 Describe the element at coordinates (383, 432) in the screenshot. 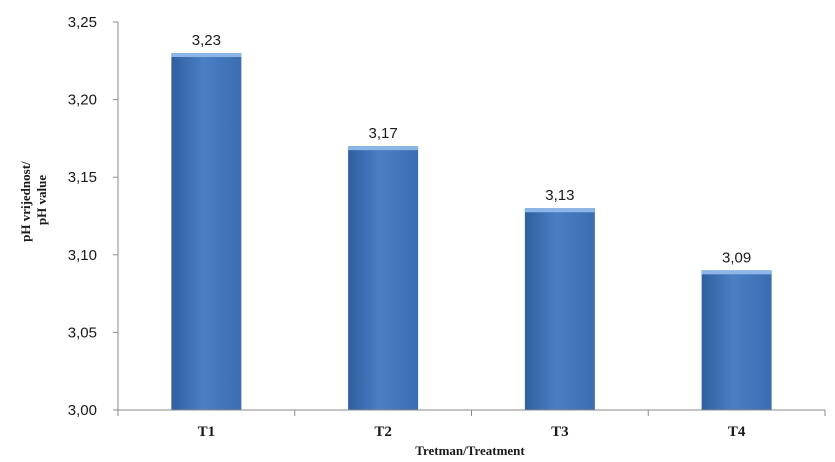

I see `x-category-label: T2` at that location.